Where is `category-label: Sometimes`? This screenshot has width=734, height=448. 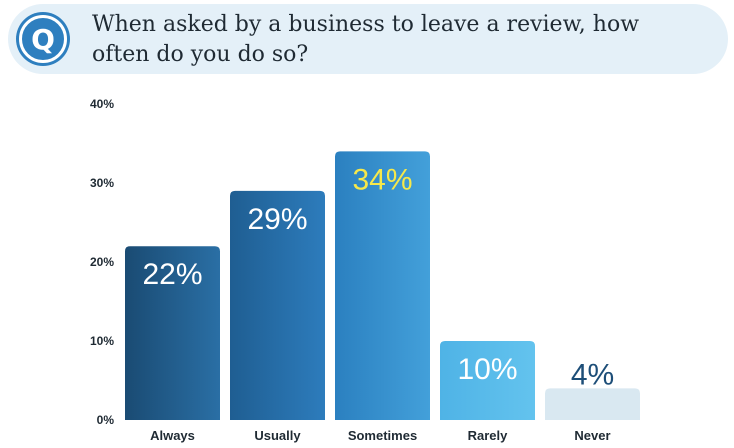
category-label: Sometimes is located at coordinates (382, 435).